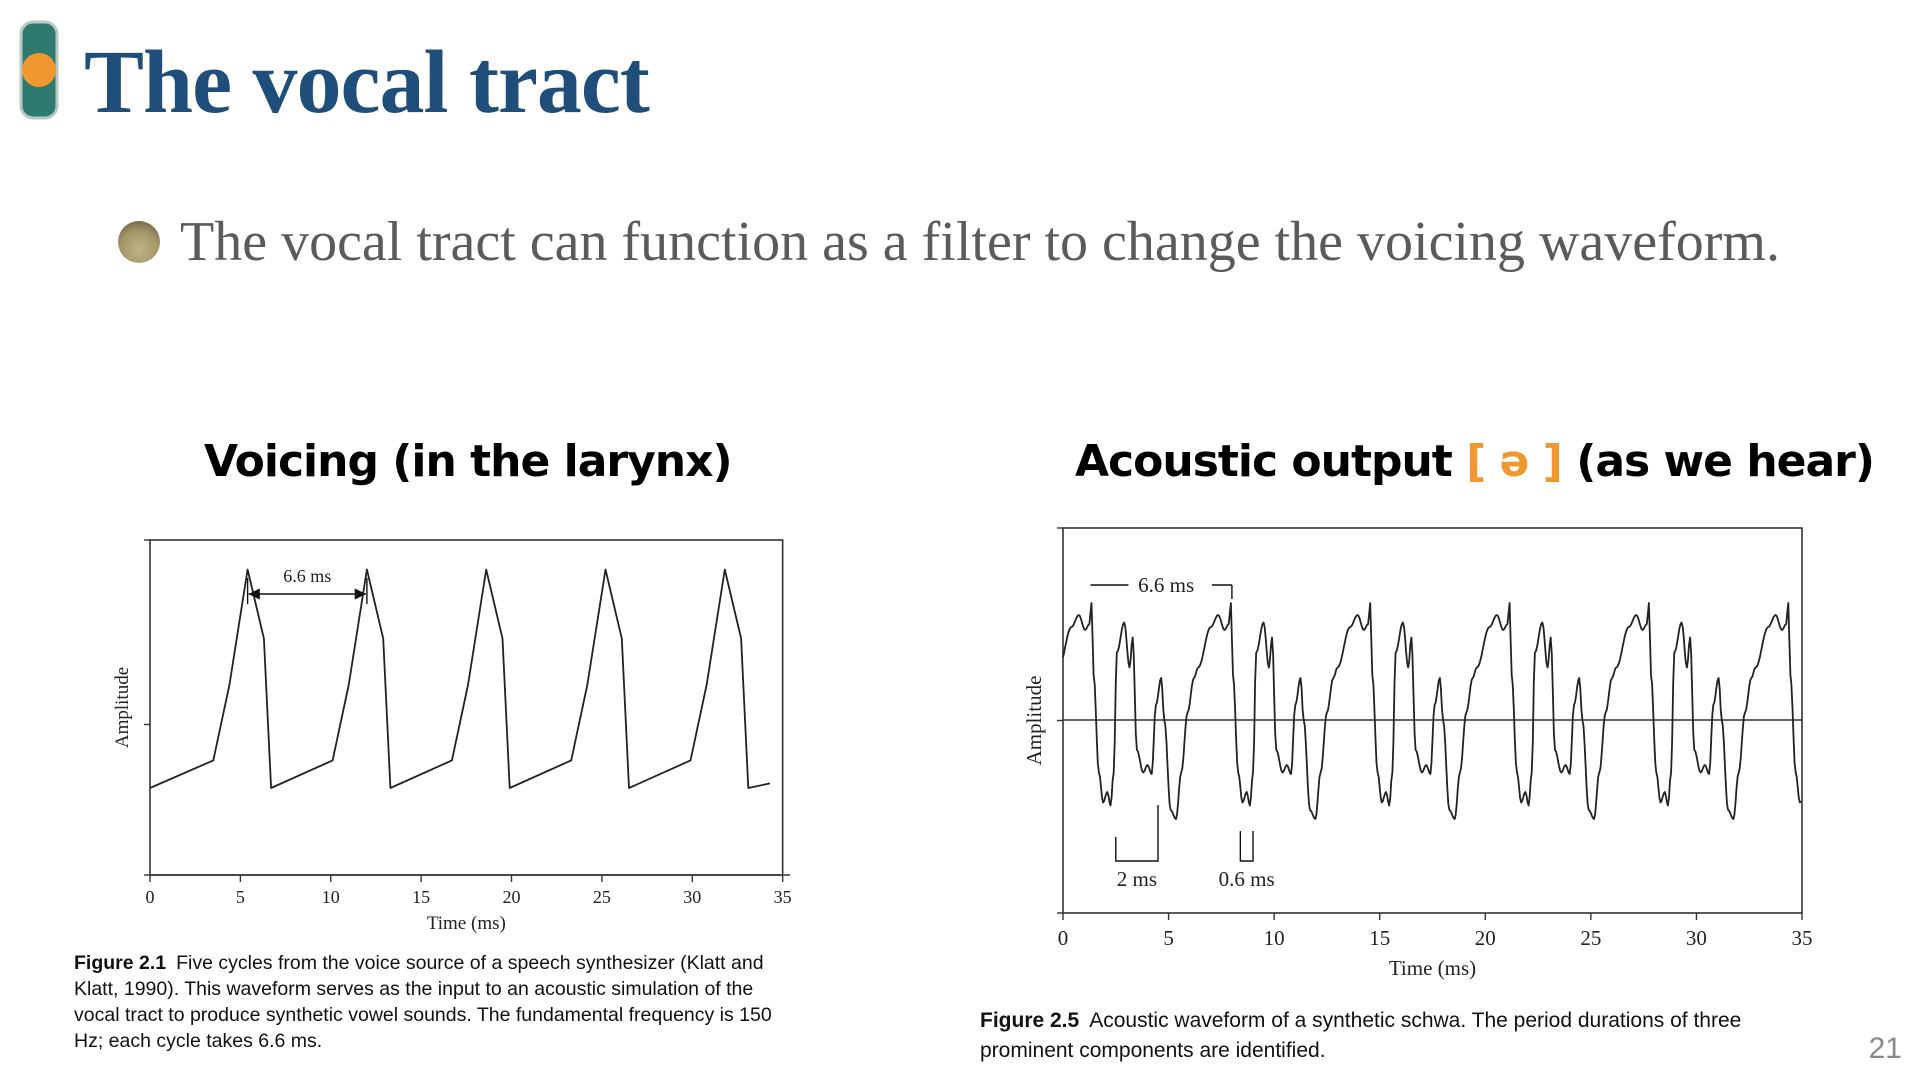 The height and width of the screenshot is (1080, 1920). Describe the element at coordinates (1485, 938) in the screenshot. I see `chart1-x-tick-label: 20` at that location.